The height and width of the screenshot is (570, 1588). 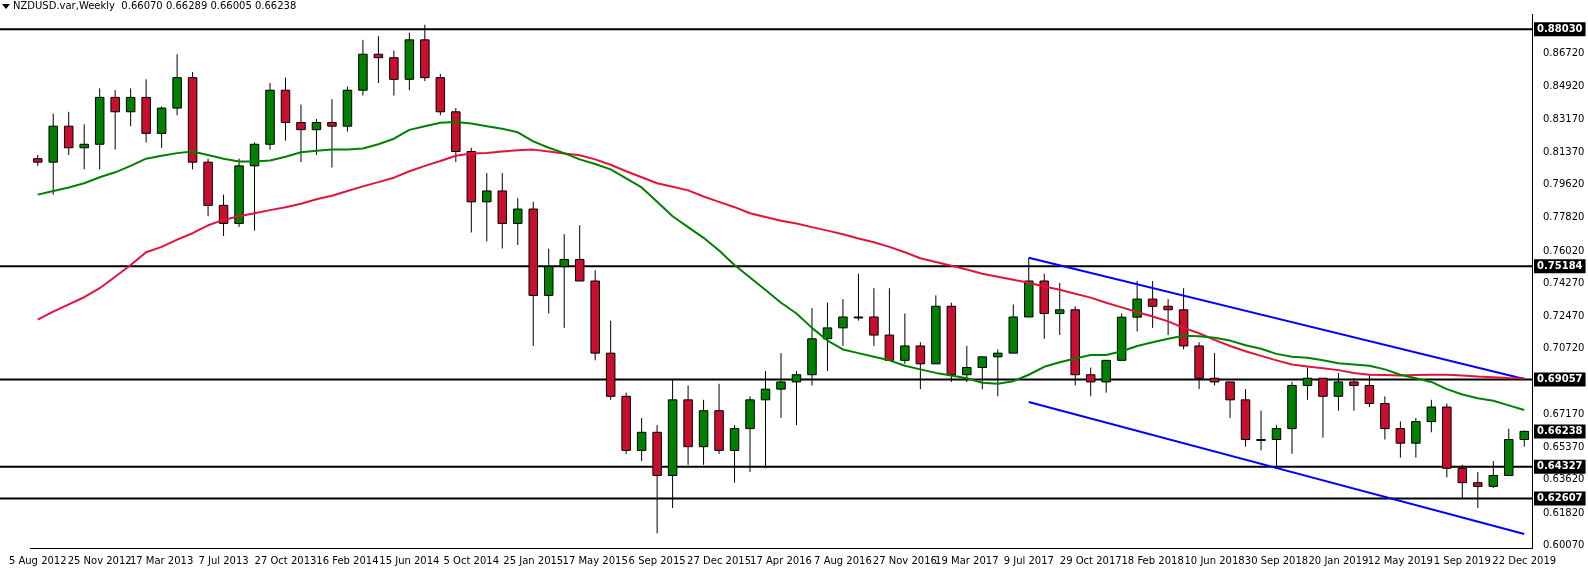 What do you see at coordinates (595, 560) in the screenshot?
I see `x-tick-label: 17 May 2015` at bounding box center [595, 560].